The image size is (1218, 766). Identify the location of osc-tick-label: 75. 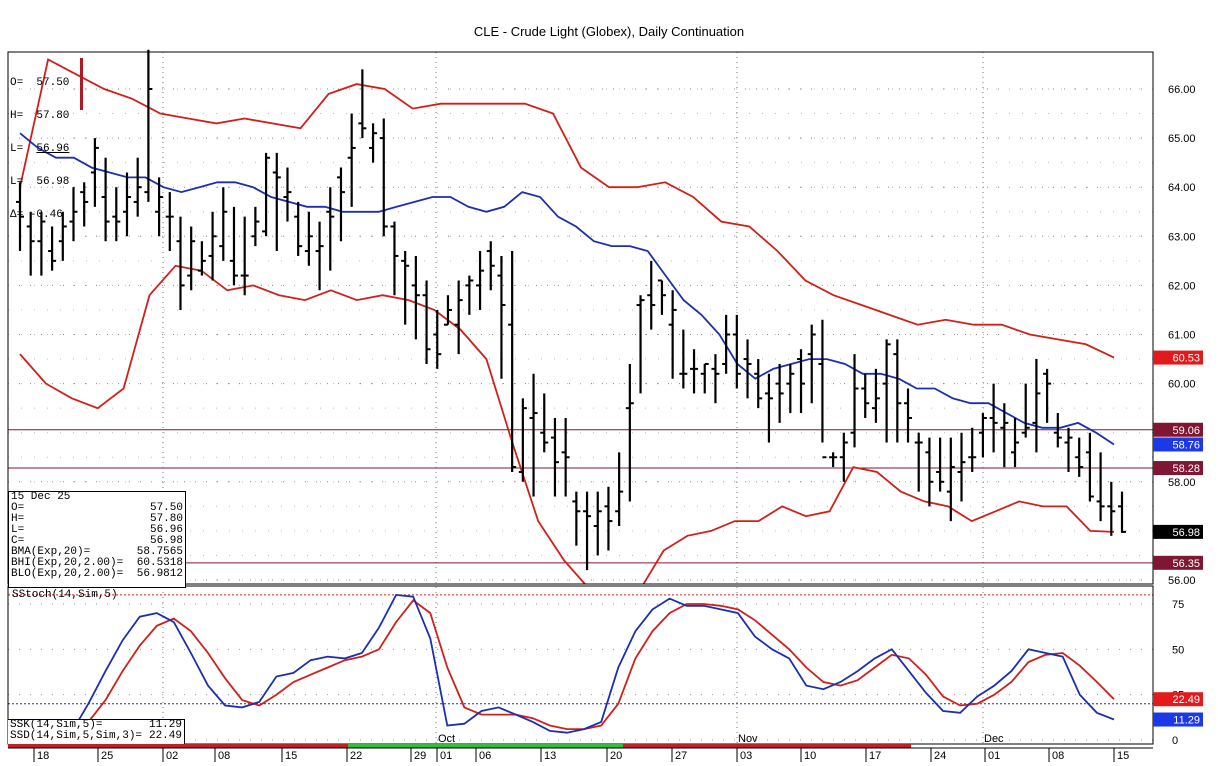
(1178, 605).